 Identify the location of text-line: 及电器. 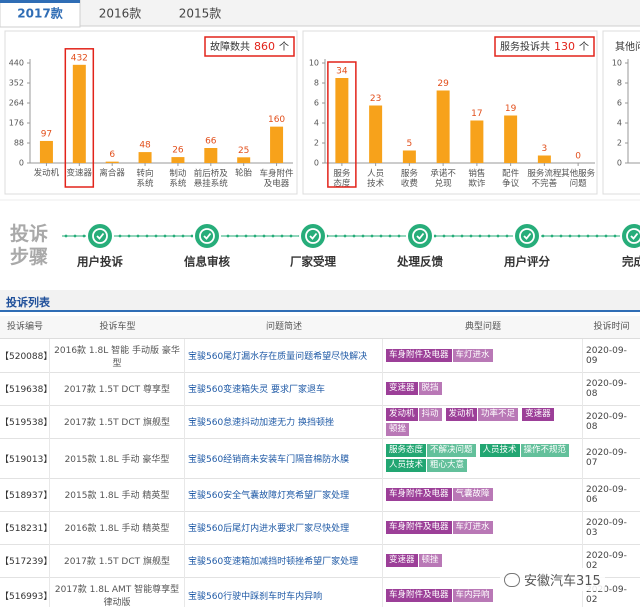
(277, 183).